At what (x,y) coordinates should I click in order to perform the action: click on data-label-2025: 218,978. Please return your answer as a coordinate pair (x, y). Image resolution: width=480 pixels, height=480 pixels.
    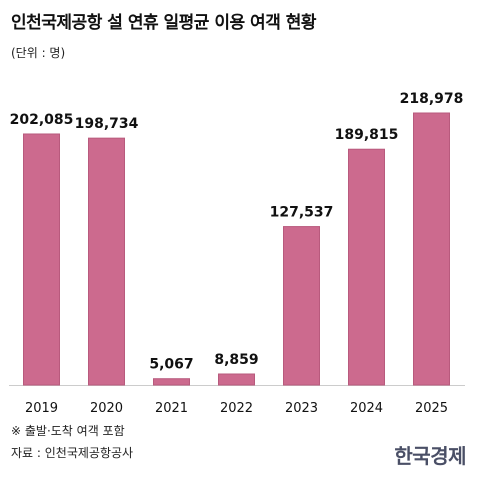
    Looking at the image, I should click on (432, 99).